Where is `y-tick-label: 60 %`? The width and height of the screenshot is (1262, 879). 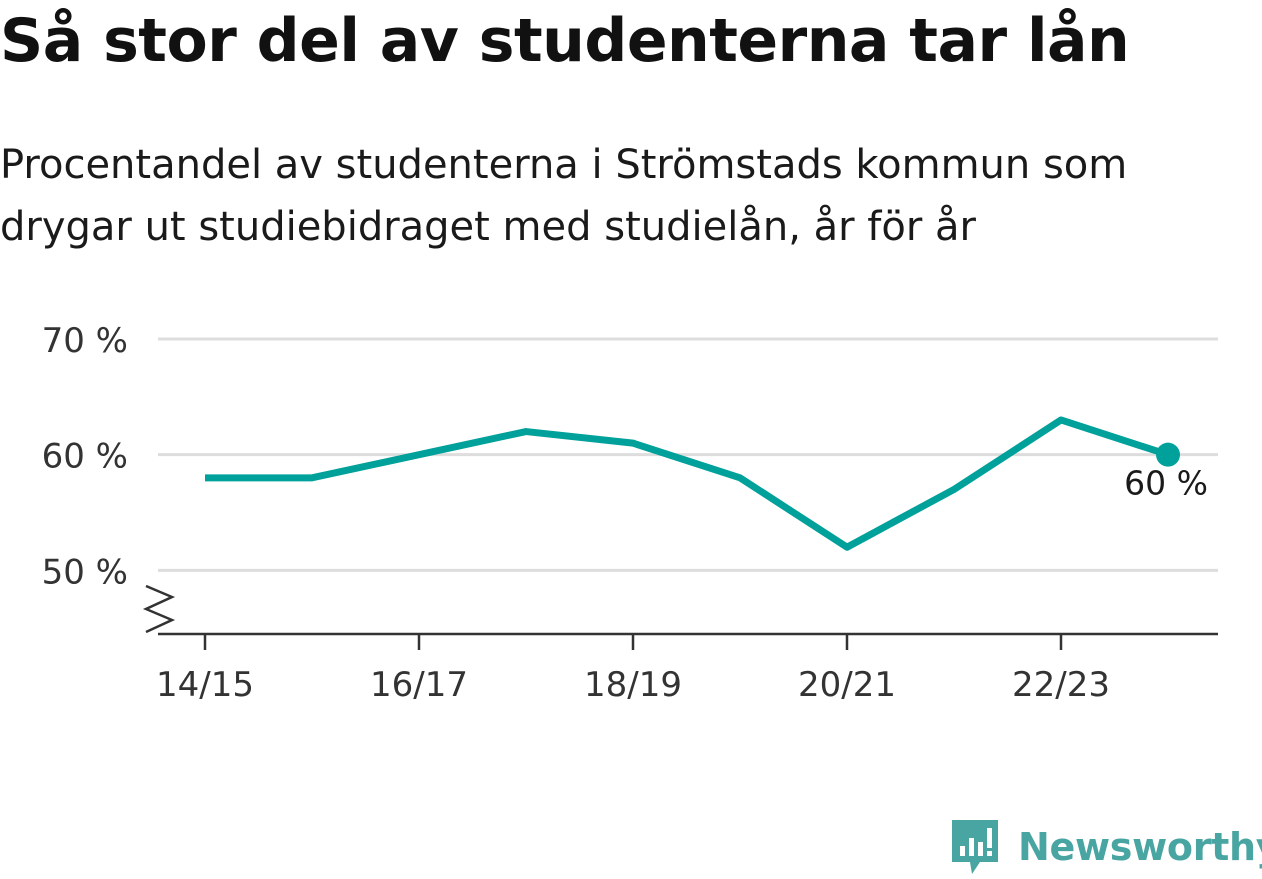 y-tick-label: 60 % is located at coordinates (85, 457).